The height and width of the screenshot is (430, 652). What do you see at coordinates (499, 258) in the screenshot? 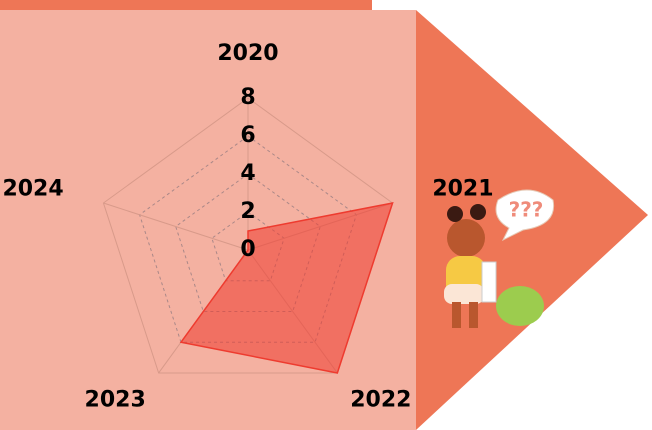
I see `illustration: ???` at bounding box center [499, 258].